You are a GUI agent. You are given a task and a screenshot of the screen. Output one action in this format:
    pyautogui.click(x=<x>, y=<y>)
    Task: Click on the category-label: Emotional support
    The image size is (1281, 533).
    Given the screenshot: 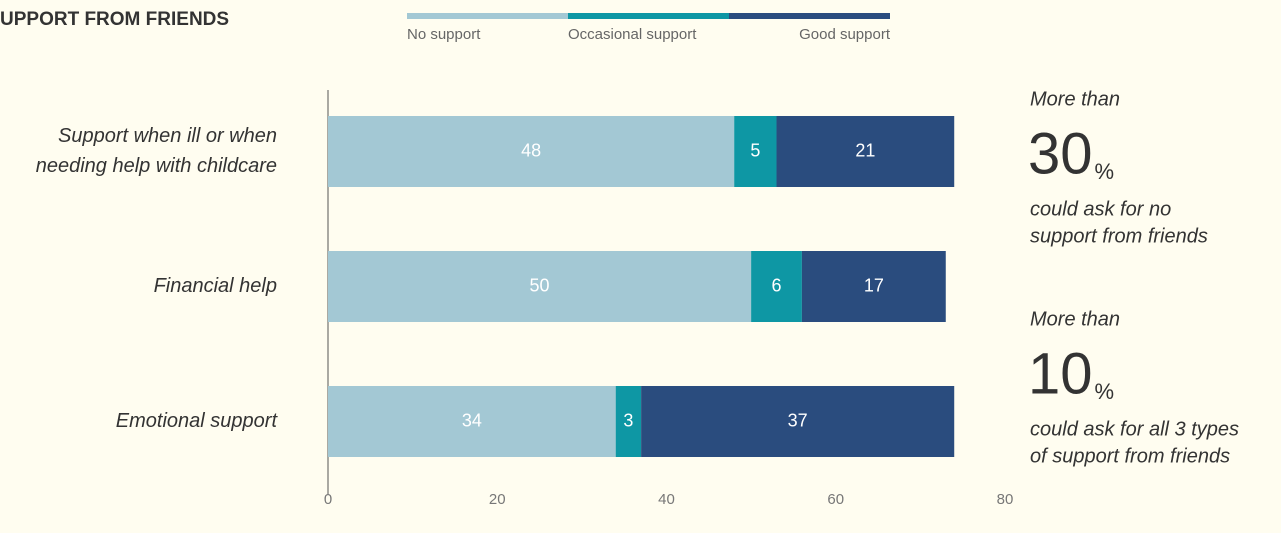 What is the action you would take?
    pyautogui.click(x=197, y=421)
    